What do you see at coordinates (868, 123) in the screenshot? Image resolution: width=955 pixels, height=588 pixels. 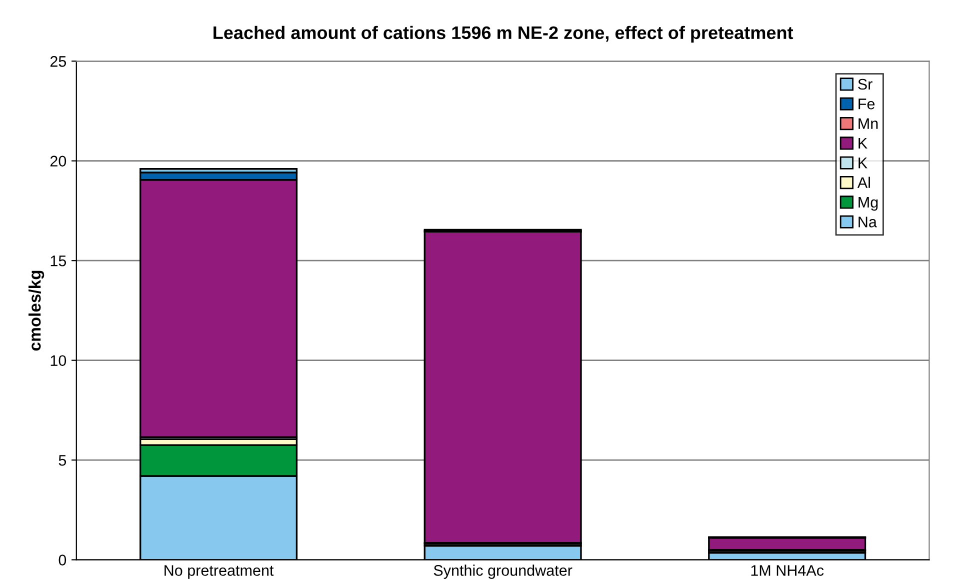 I see `legend-label: Mn` at bounding box center [868, 123].